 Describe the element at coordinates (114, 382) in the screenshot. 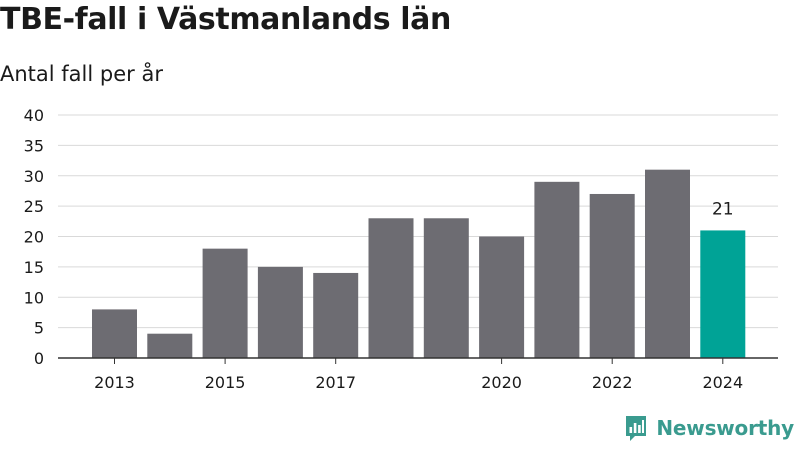

I see `x-tick-label: 2013` at that location.